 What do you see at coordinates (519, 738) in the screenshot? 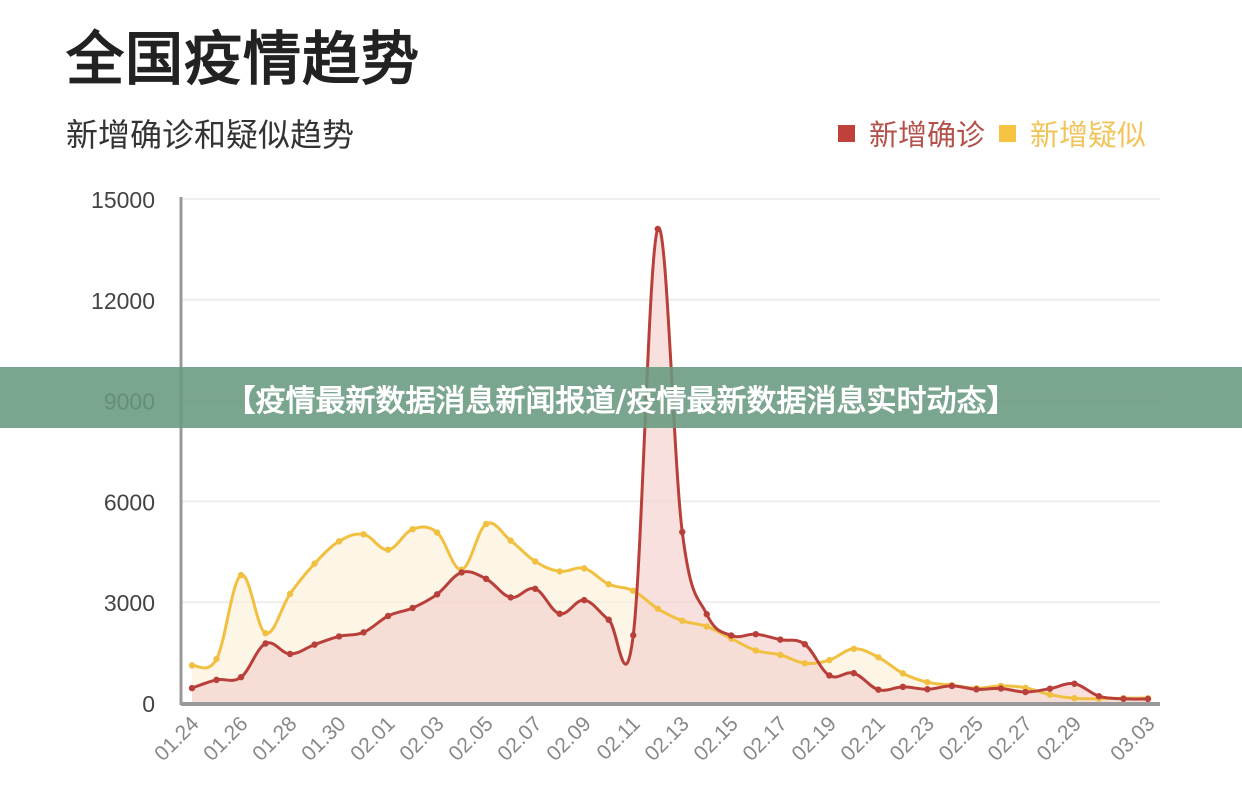
I see `x-tick-label: 02.07` at bounding box center [519, 738].